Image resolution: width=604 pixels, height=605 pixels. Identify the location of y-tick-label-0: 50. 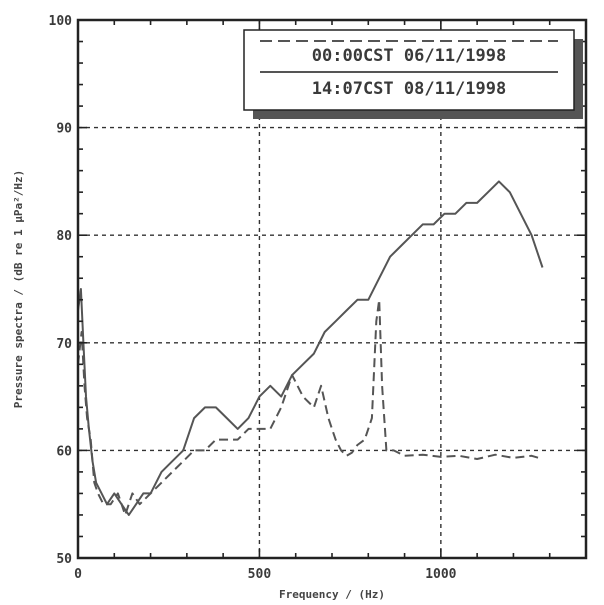
(64, 559).